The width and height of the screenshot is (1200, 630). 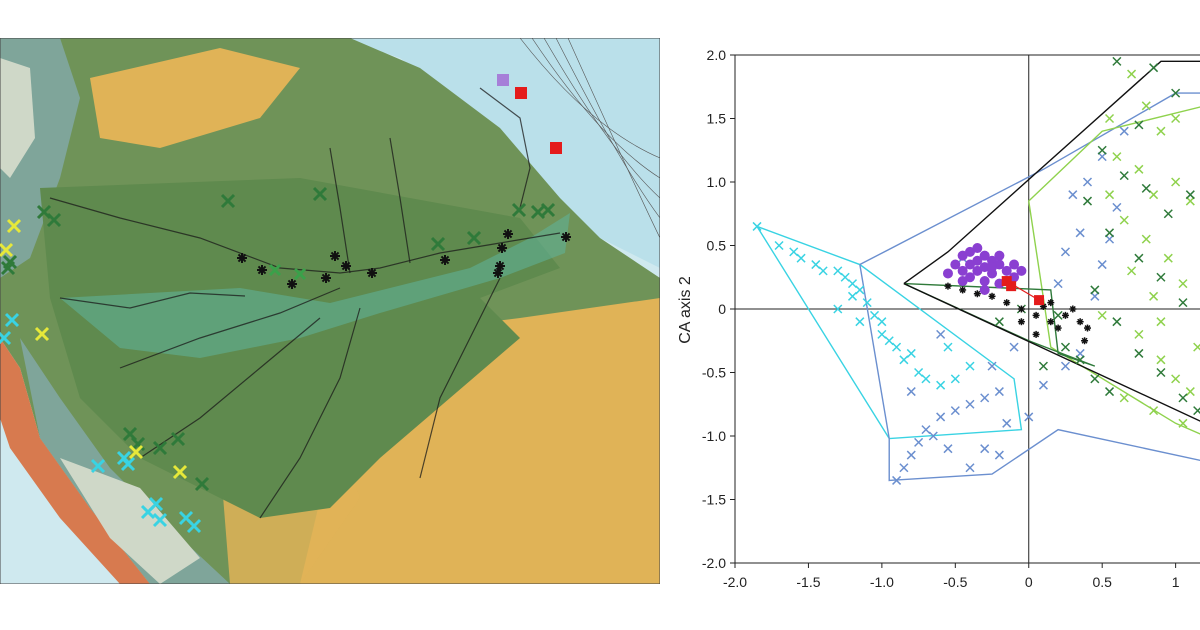 I want to click on river-plume, so click(x=500, y=153).